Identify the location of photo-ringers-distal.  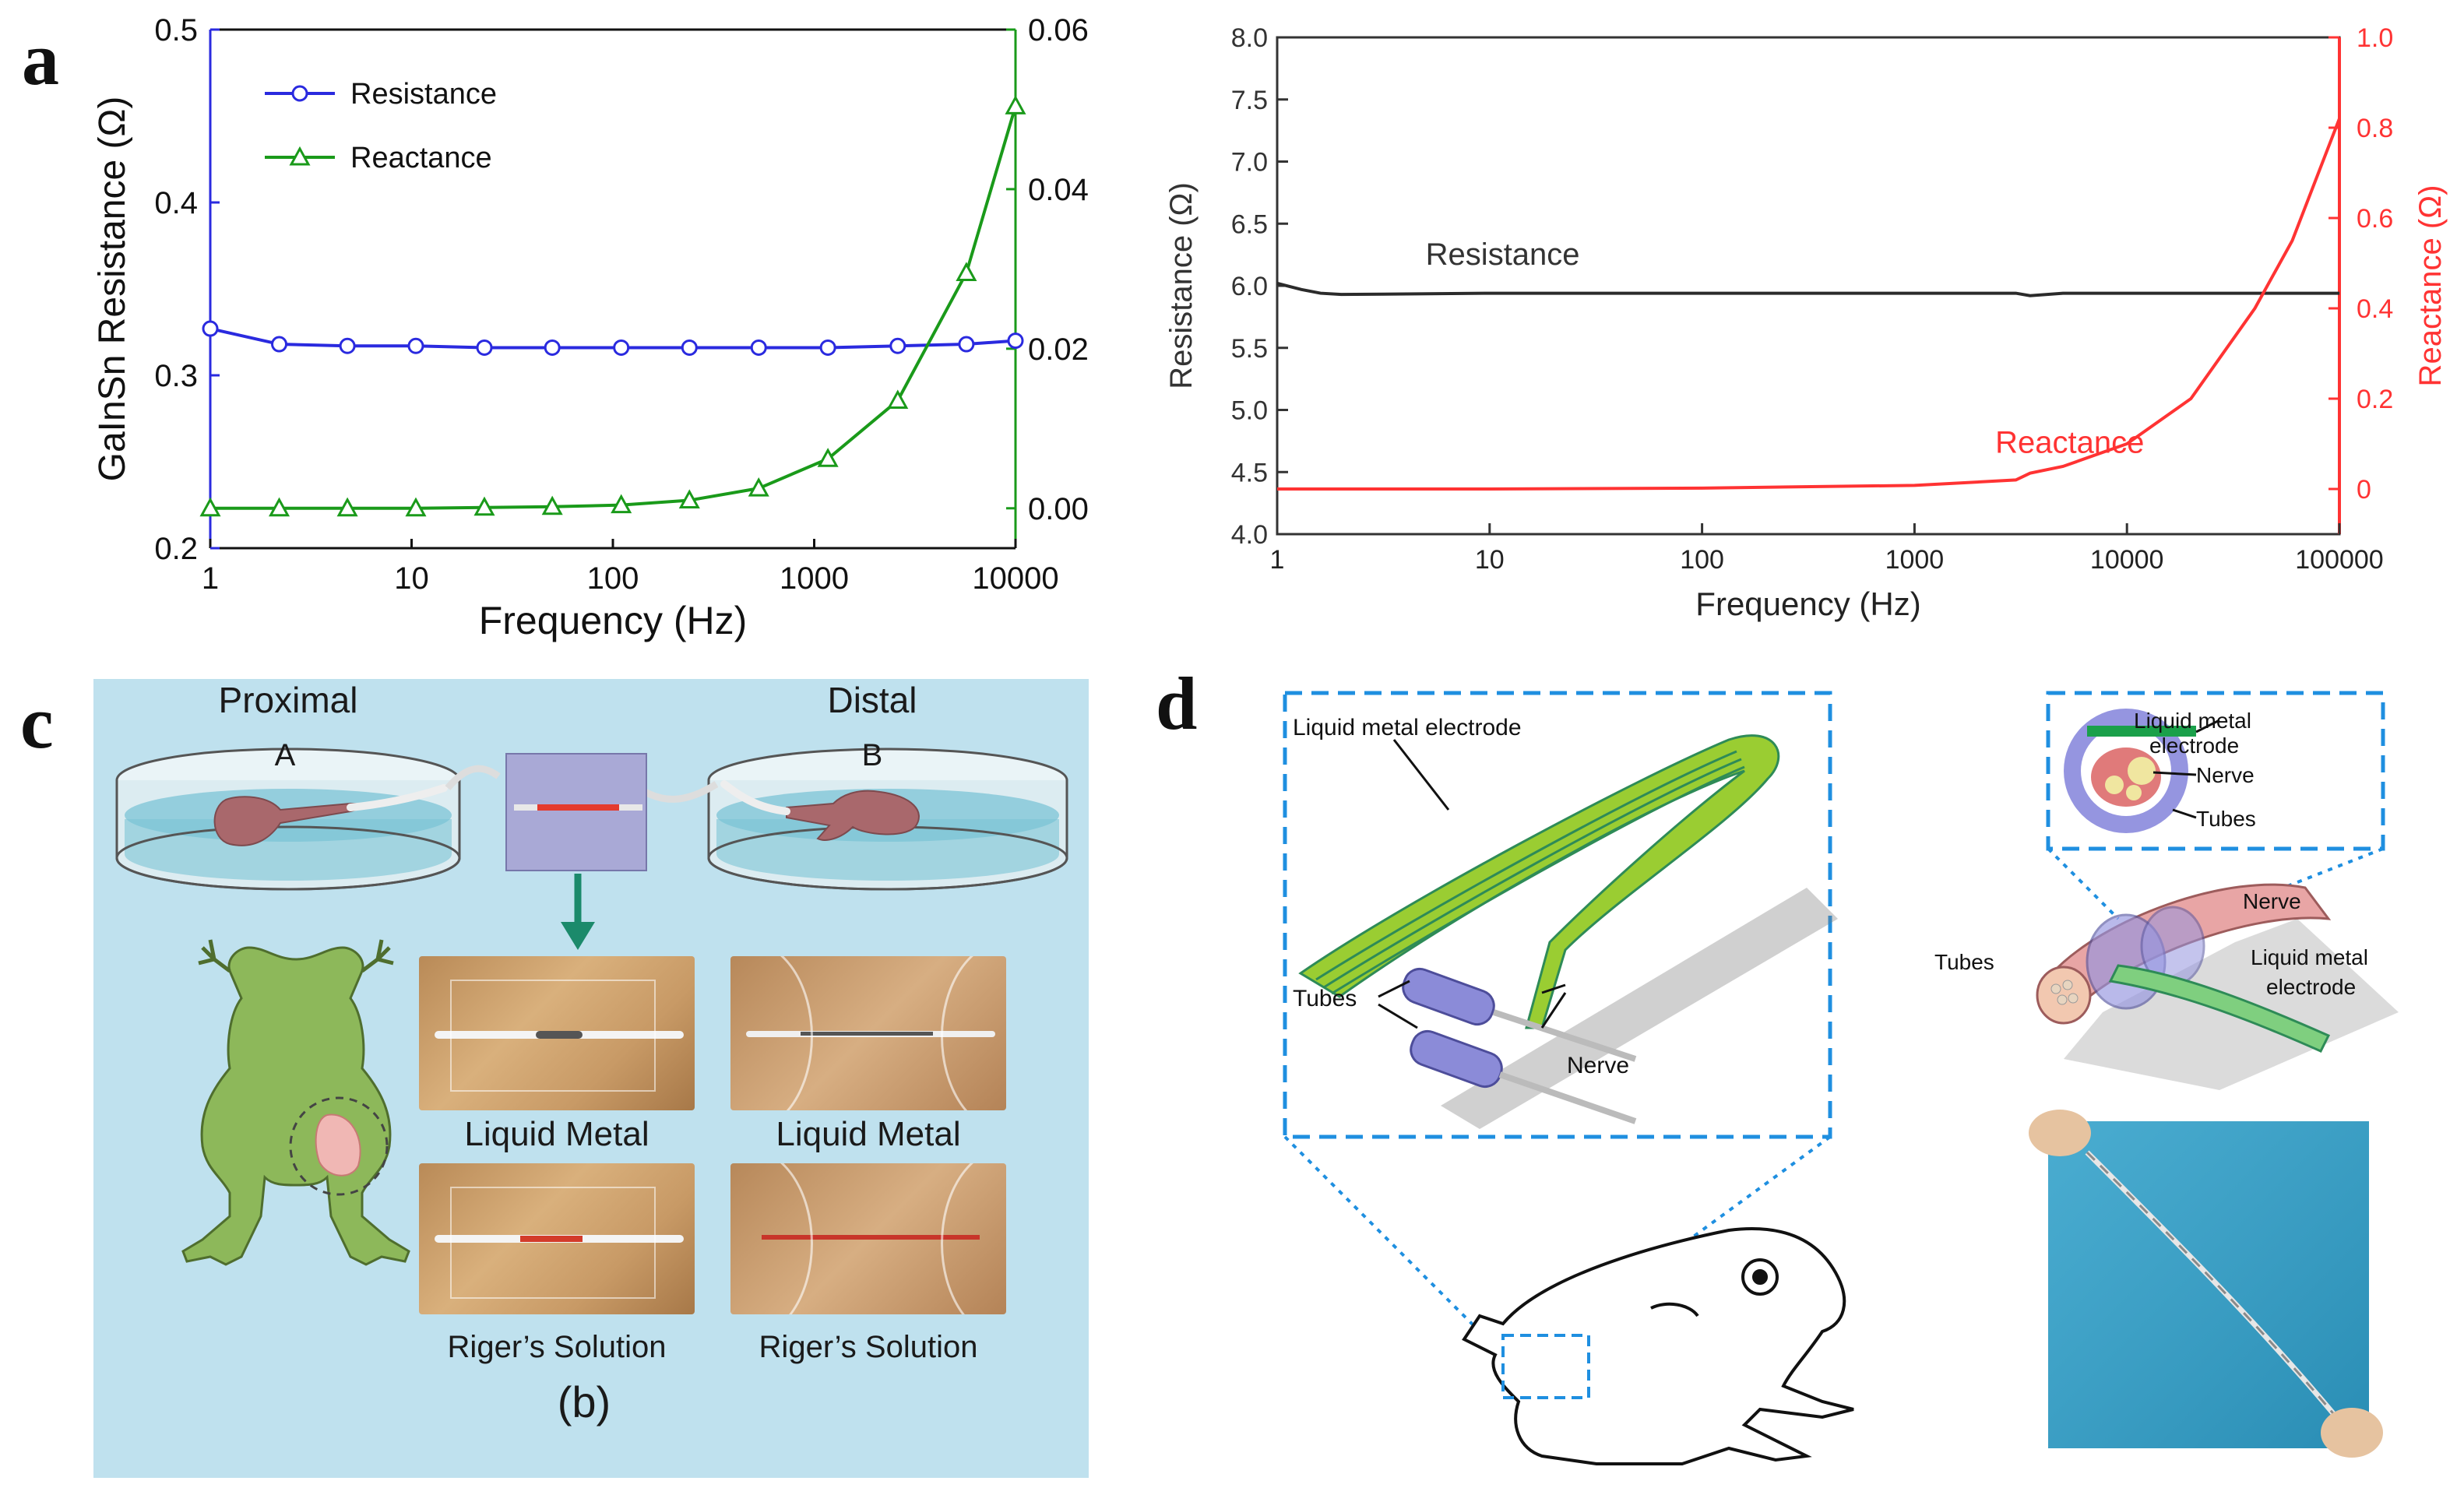
(868, 1238).